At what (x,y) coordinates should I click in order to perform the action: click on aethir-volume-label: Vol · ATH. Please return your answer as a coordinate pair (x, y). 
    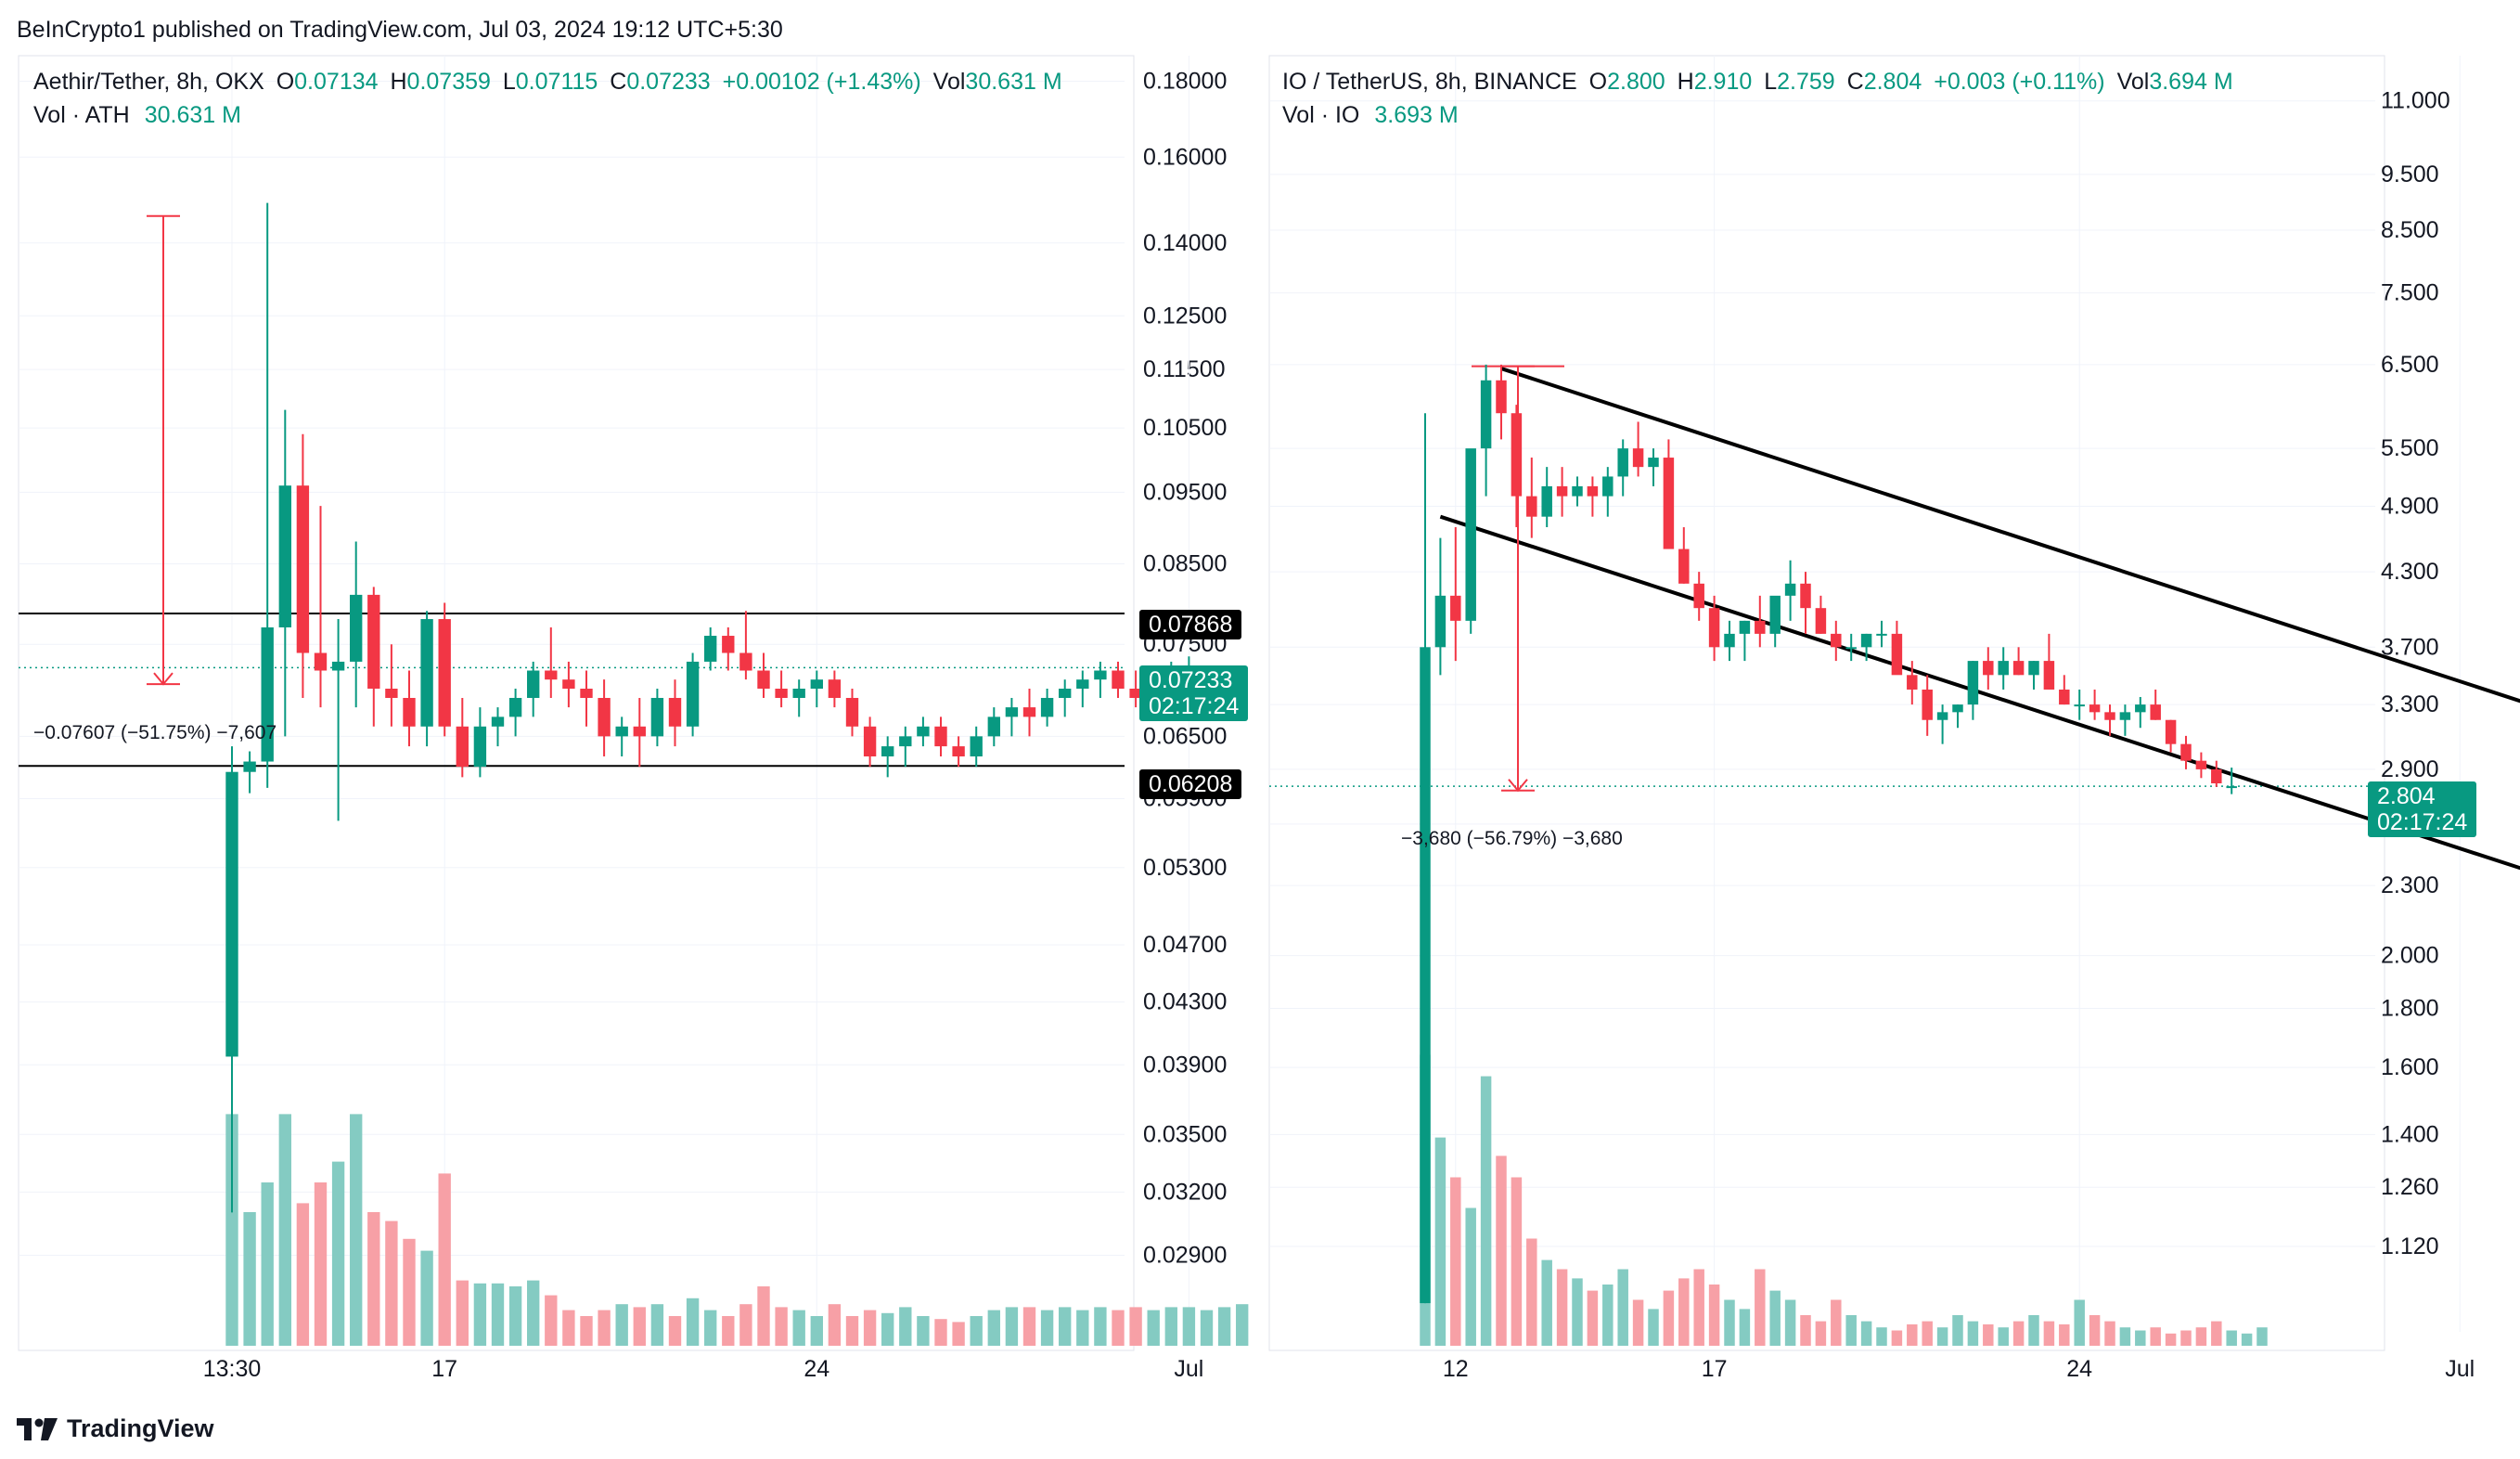
    Looking at the image, I should click on (81, 115).